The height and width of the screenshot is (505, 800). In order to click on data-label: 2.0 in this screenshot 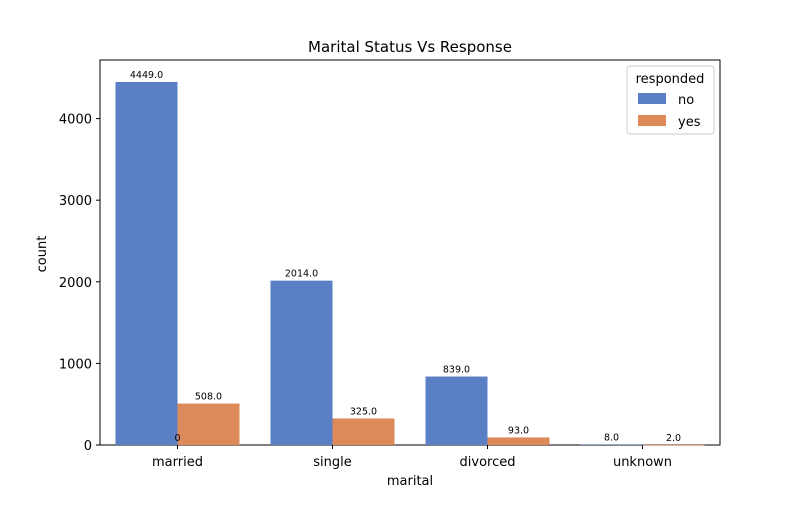, I will do `click(673, 438)`.